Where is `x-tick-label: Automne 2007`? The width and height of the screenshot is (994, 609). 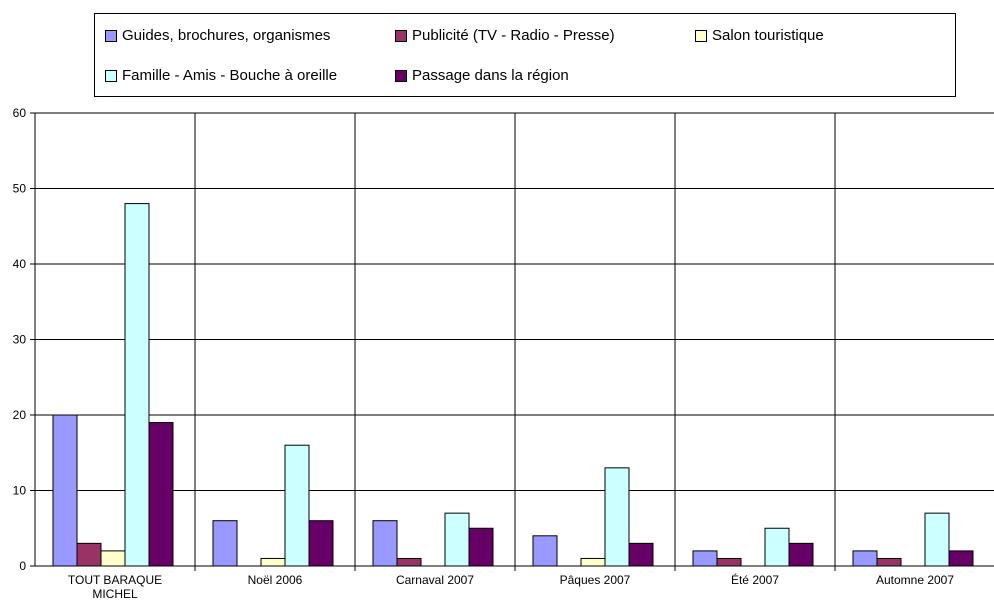
x-tick-label: Automne 2007 is located at coordinates (915, 580).